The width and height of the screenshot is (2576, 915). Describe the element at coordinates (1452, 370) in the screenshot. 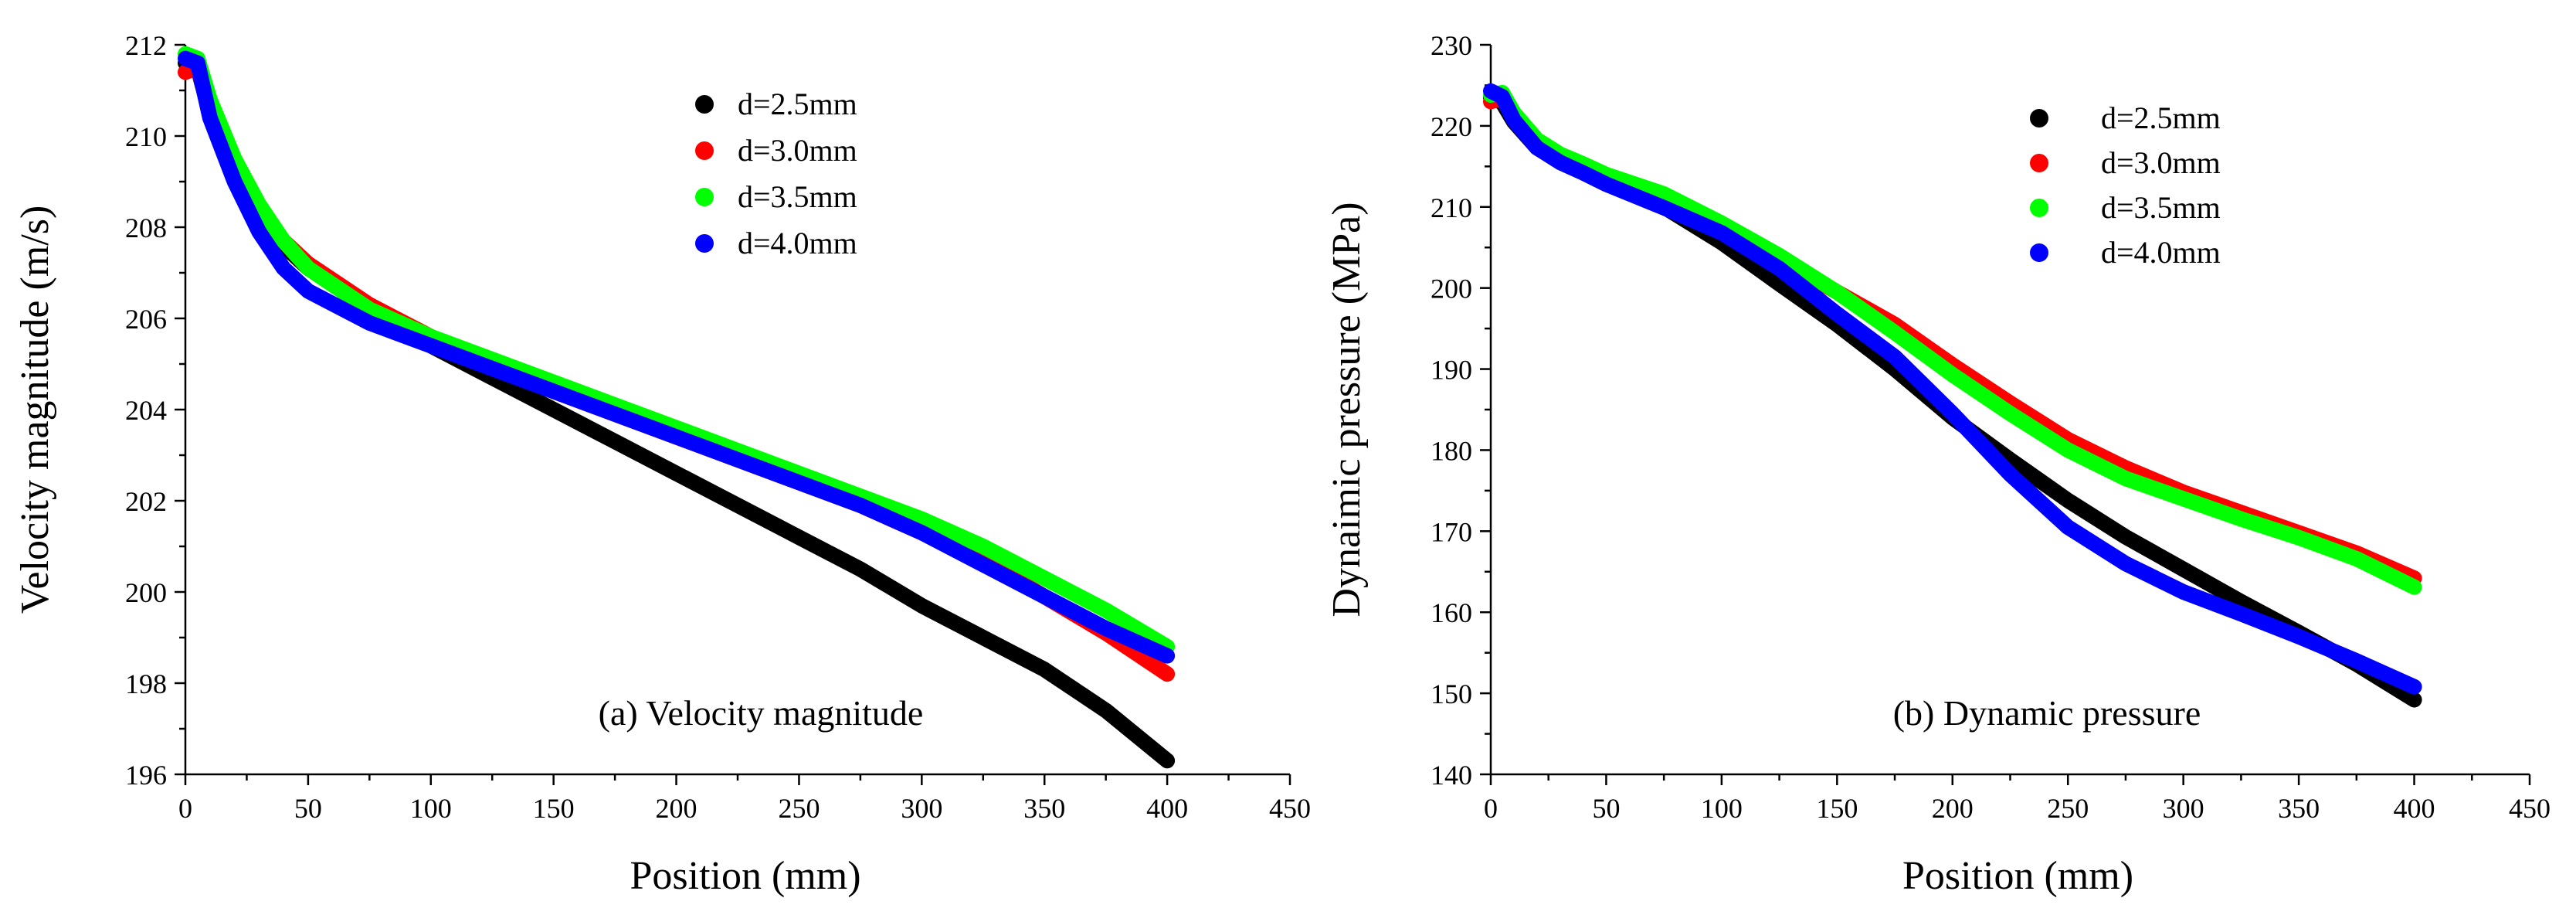

I see `y-tick-label: 190` at that location.